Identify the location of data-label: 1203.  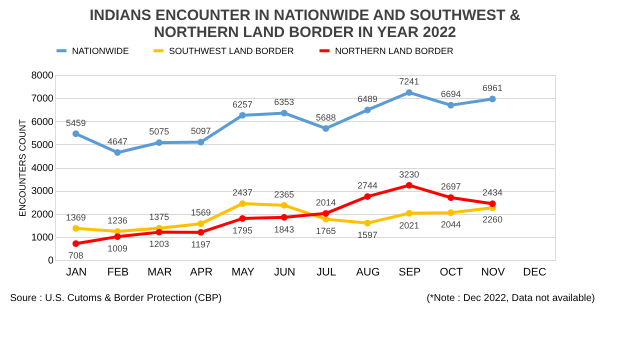
(159, 244).